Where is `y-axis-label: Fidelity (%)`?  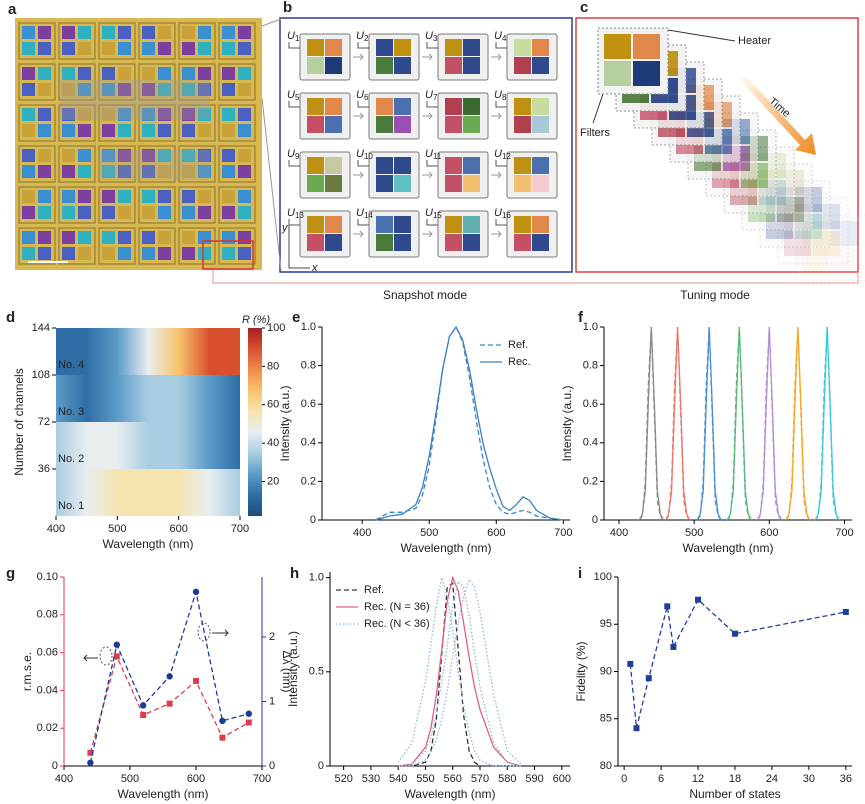 y-axis-label: Fidelity (%) is located at coordinates (581, 671).